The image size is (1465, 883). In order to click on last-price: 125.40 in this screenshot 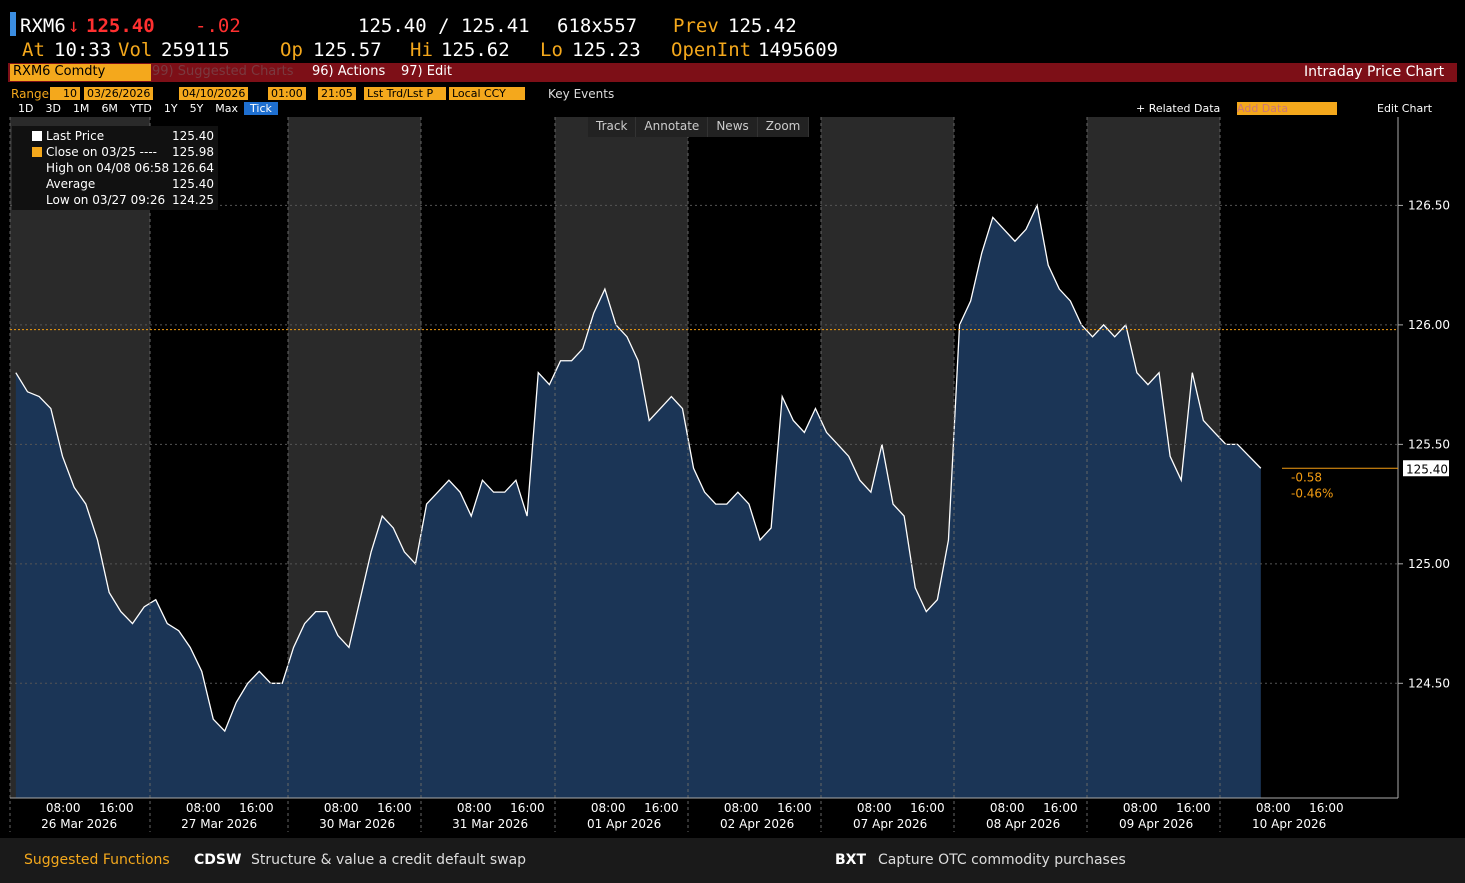, I will do `click(120, 26)`.